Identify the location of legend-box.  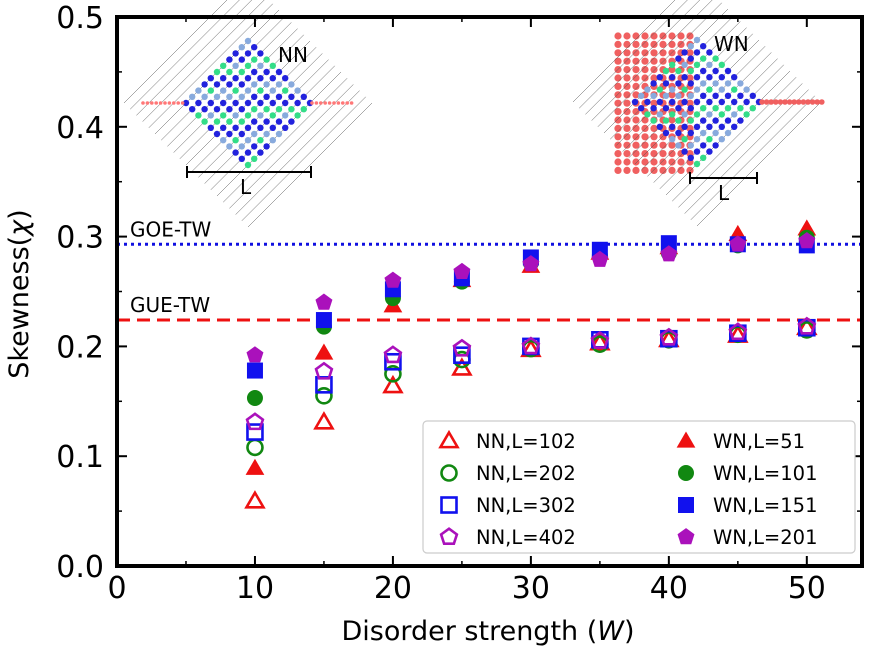
(639, 487).